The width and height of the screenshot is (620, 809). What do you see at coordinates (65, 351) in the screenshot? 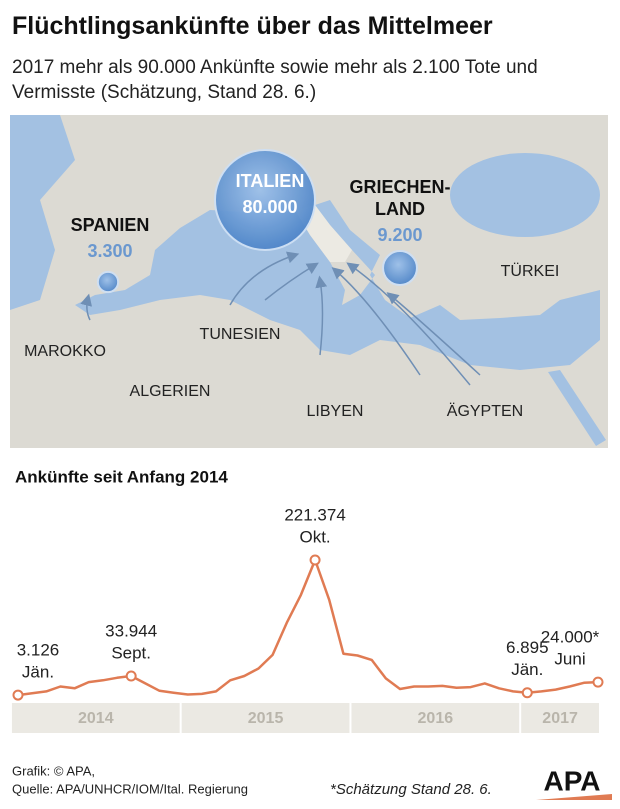
I see `country-label: MAROKKO` at bounding box center [65, 351].